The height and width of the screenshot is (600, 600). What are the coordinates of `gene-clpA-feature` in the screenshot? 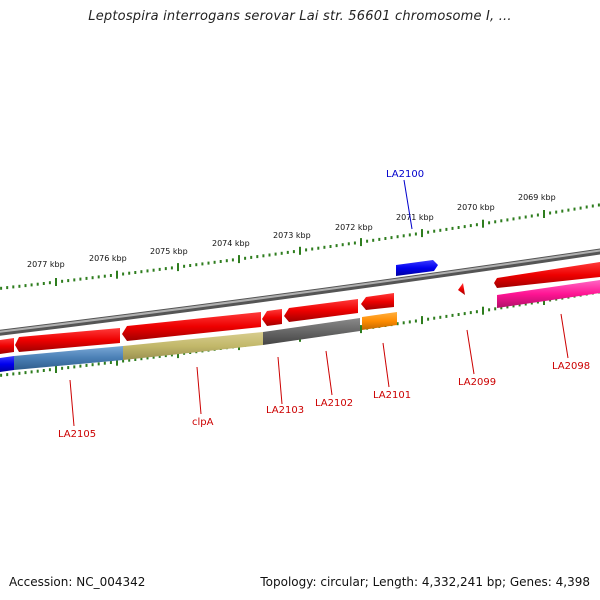 It's located at (191, 326).